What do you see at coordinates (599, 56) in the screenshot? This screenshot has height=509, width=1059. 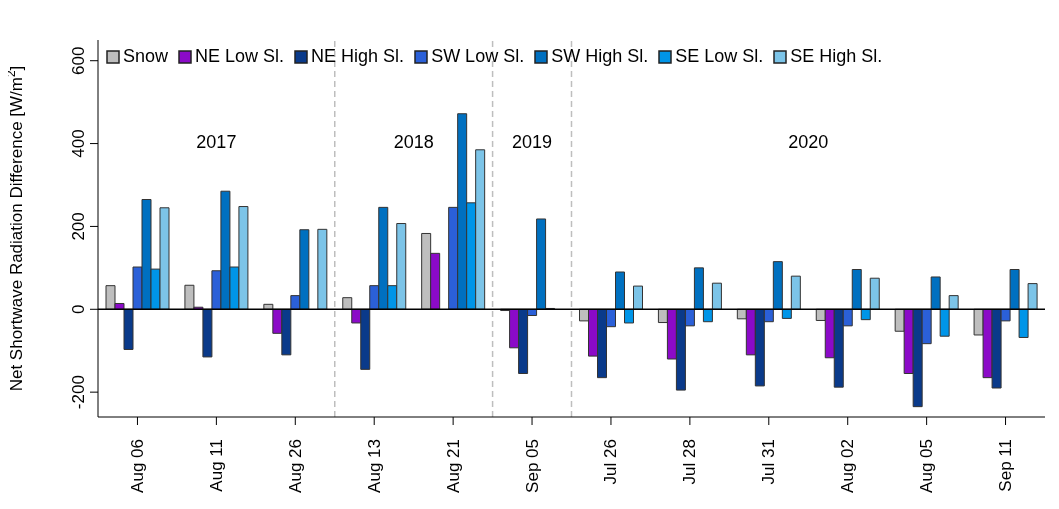 I see `legend-label: SW High Sl.` at bounding box center [599, 56].